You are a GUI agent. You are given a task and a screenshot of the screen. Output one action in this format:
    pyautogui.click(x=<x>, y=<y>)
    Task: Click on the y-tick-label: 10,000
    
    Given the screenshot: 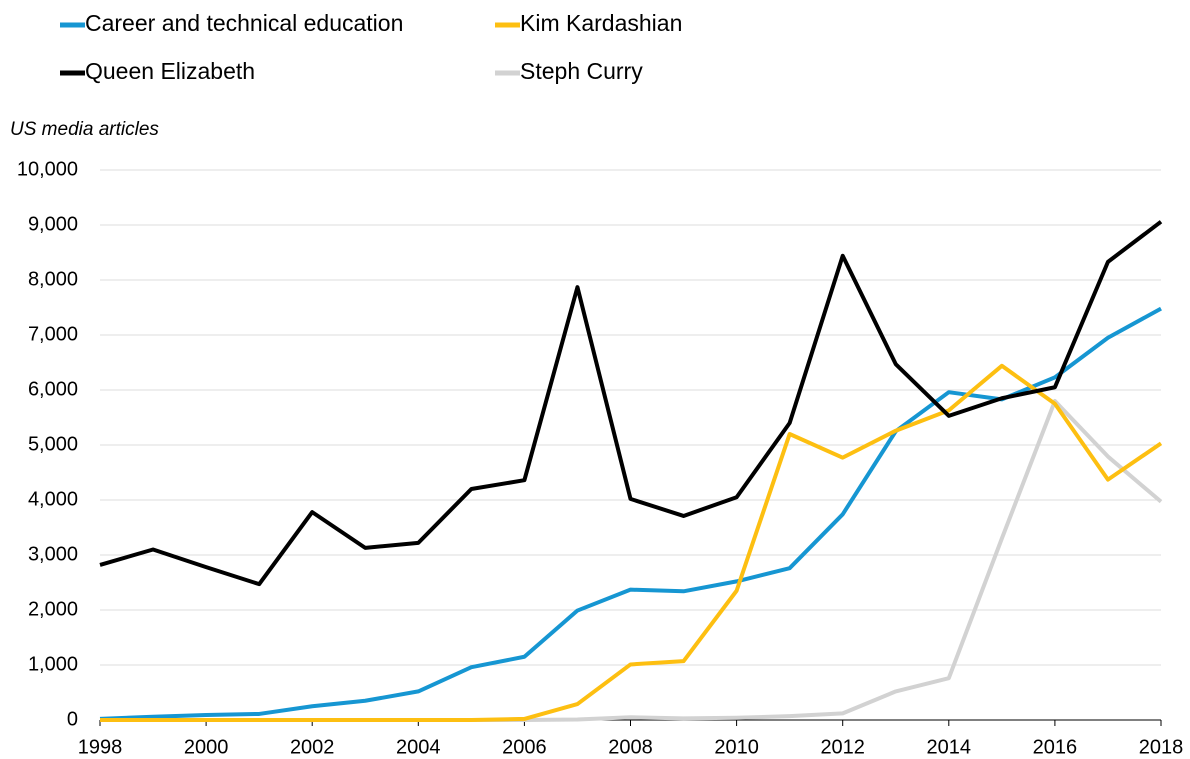 What is the action you would take?
    pyautogui.click(x=47, y=169)
    